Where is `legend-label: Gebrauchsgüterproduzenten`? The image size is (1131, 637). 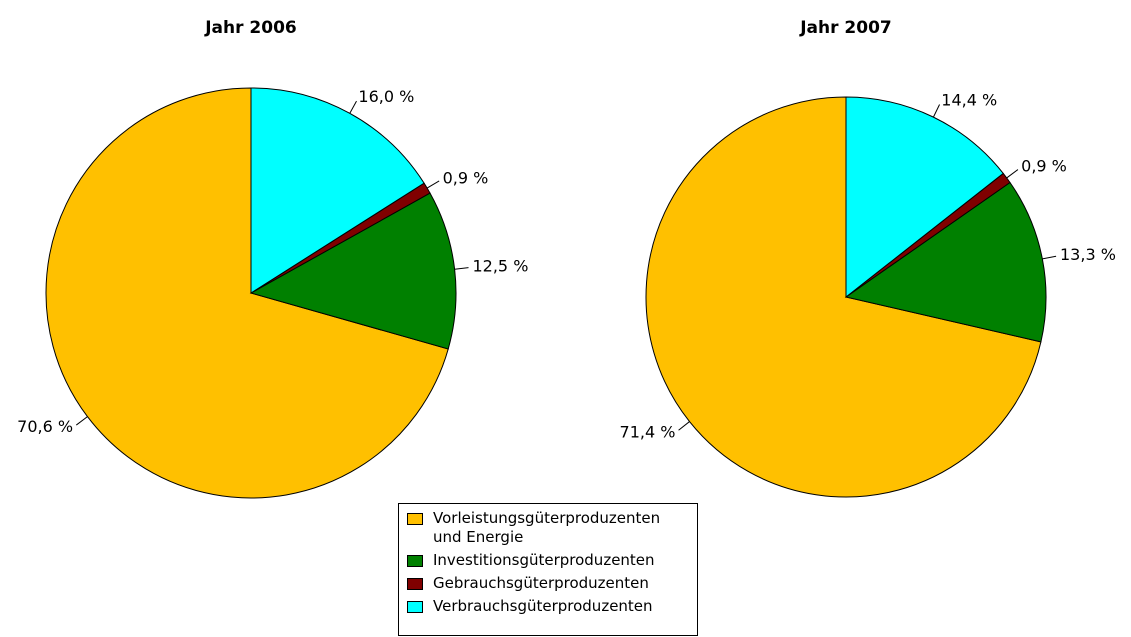
legend-label: Gebrauchsgüterproduzenten is located at coordinates (541, 583).